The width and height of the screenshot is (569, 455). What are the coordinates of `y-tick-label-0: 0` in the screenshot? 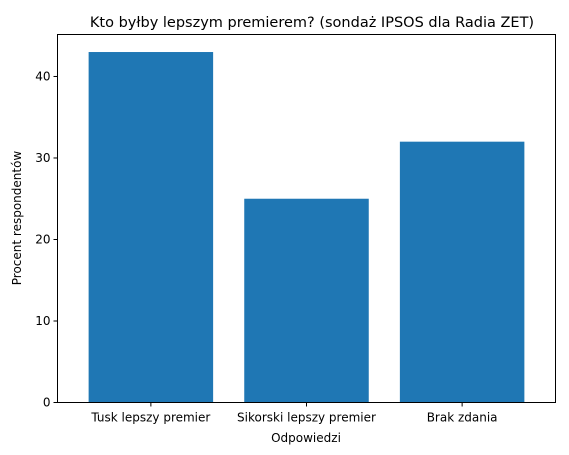 It's located at (47, 403).